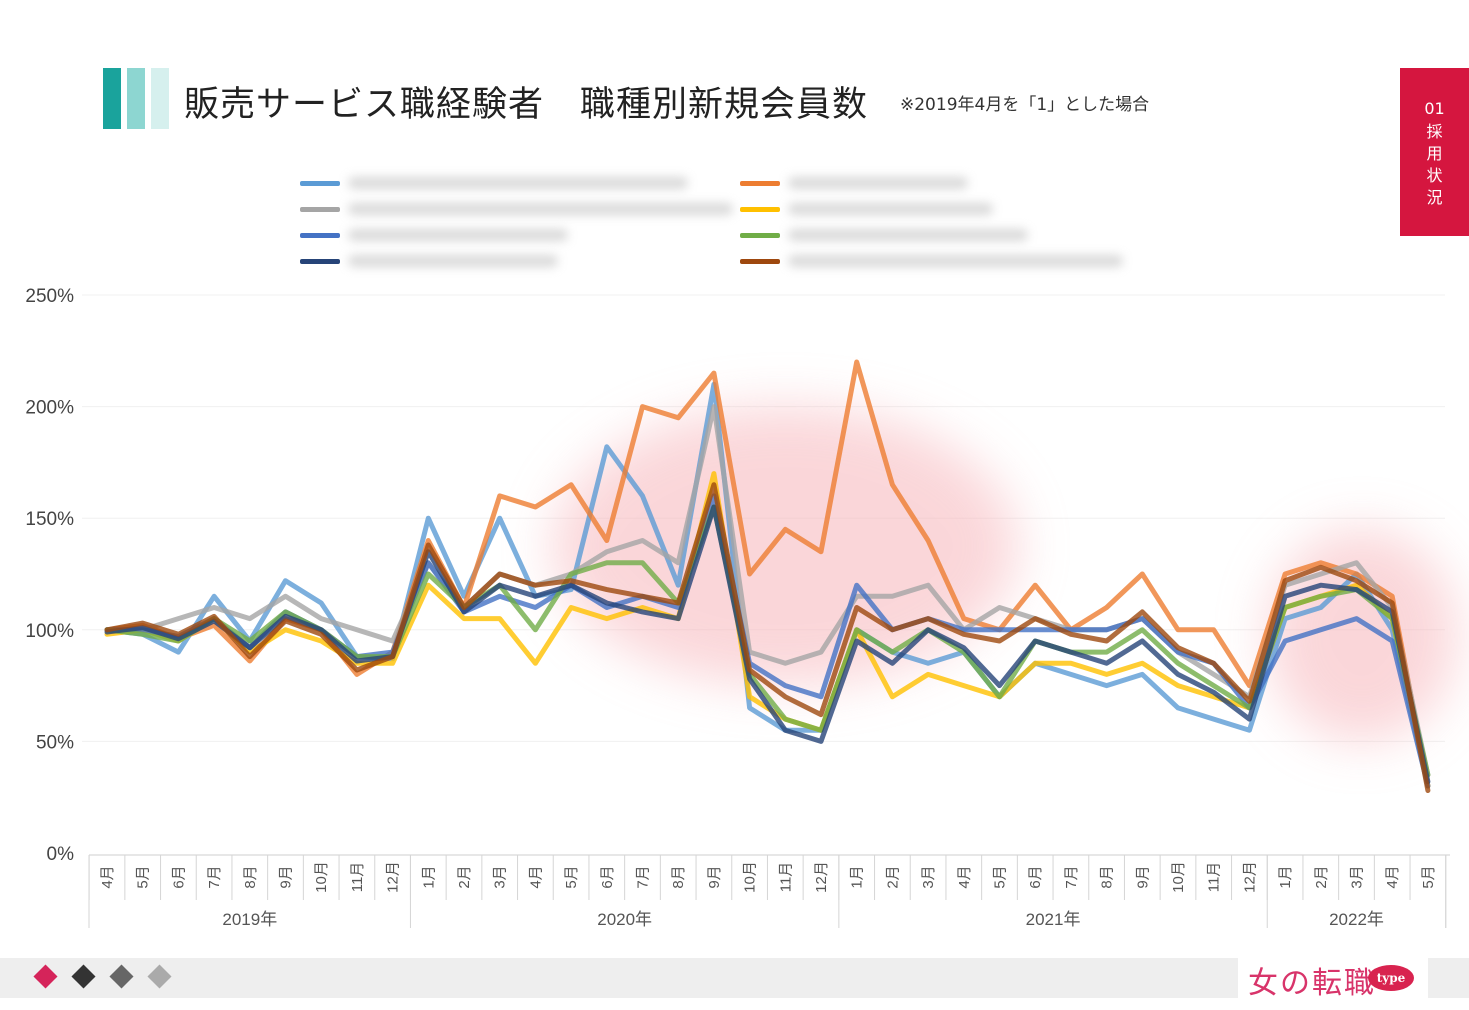  I want to click on logo-badge: type, so click(1391, 978).